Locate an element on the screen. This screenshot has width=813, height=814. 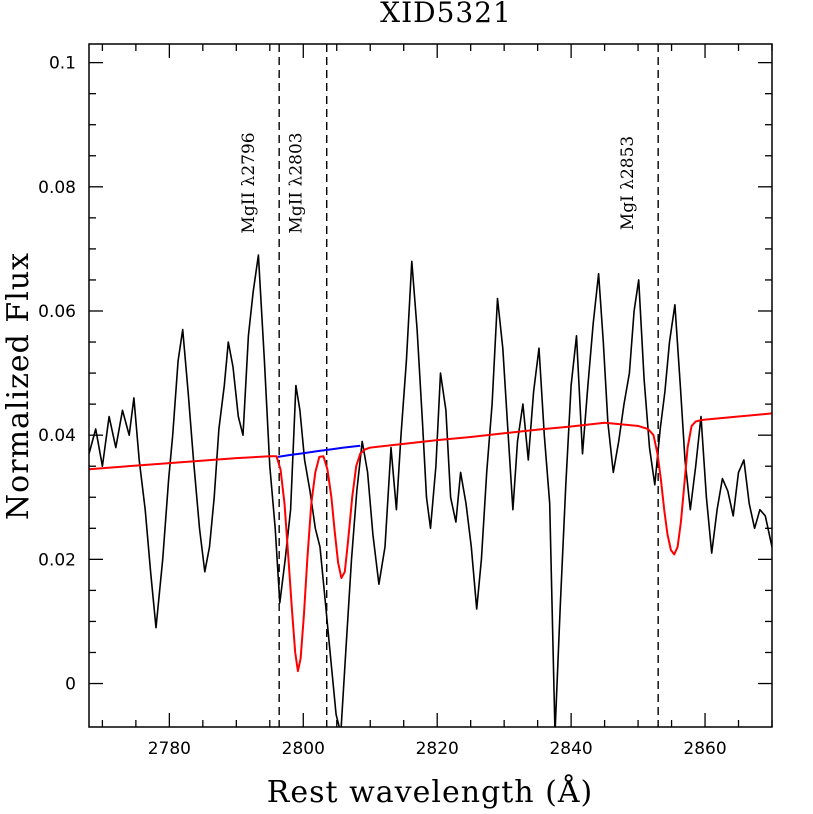
x-tick-label: 2780 is located at coordinates (169, 749).